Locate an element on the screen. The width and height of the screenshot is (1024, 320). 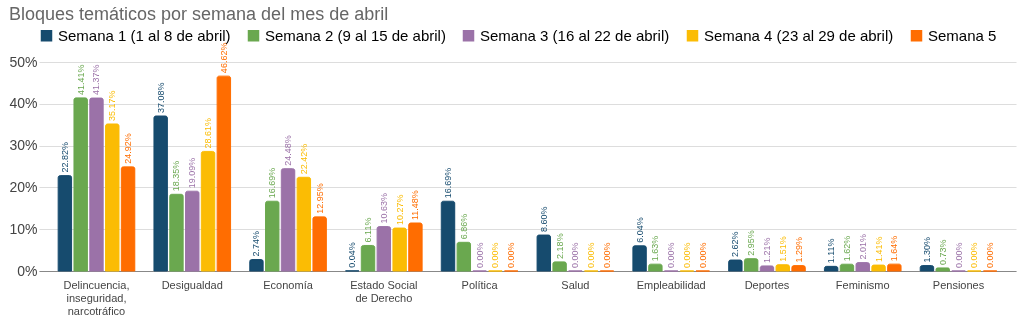
x-tick-label: Salud is located at coordinates (575, 284).